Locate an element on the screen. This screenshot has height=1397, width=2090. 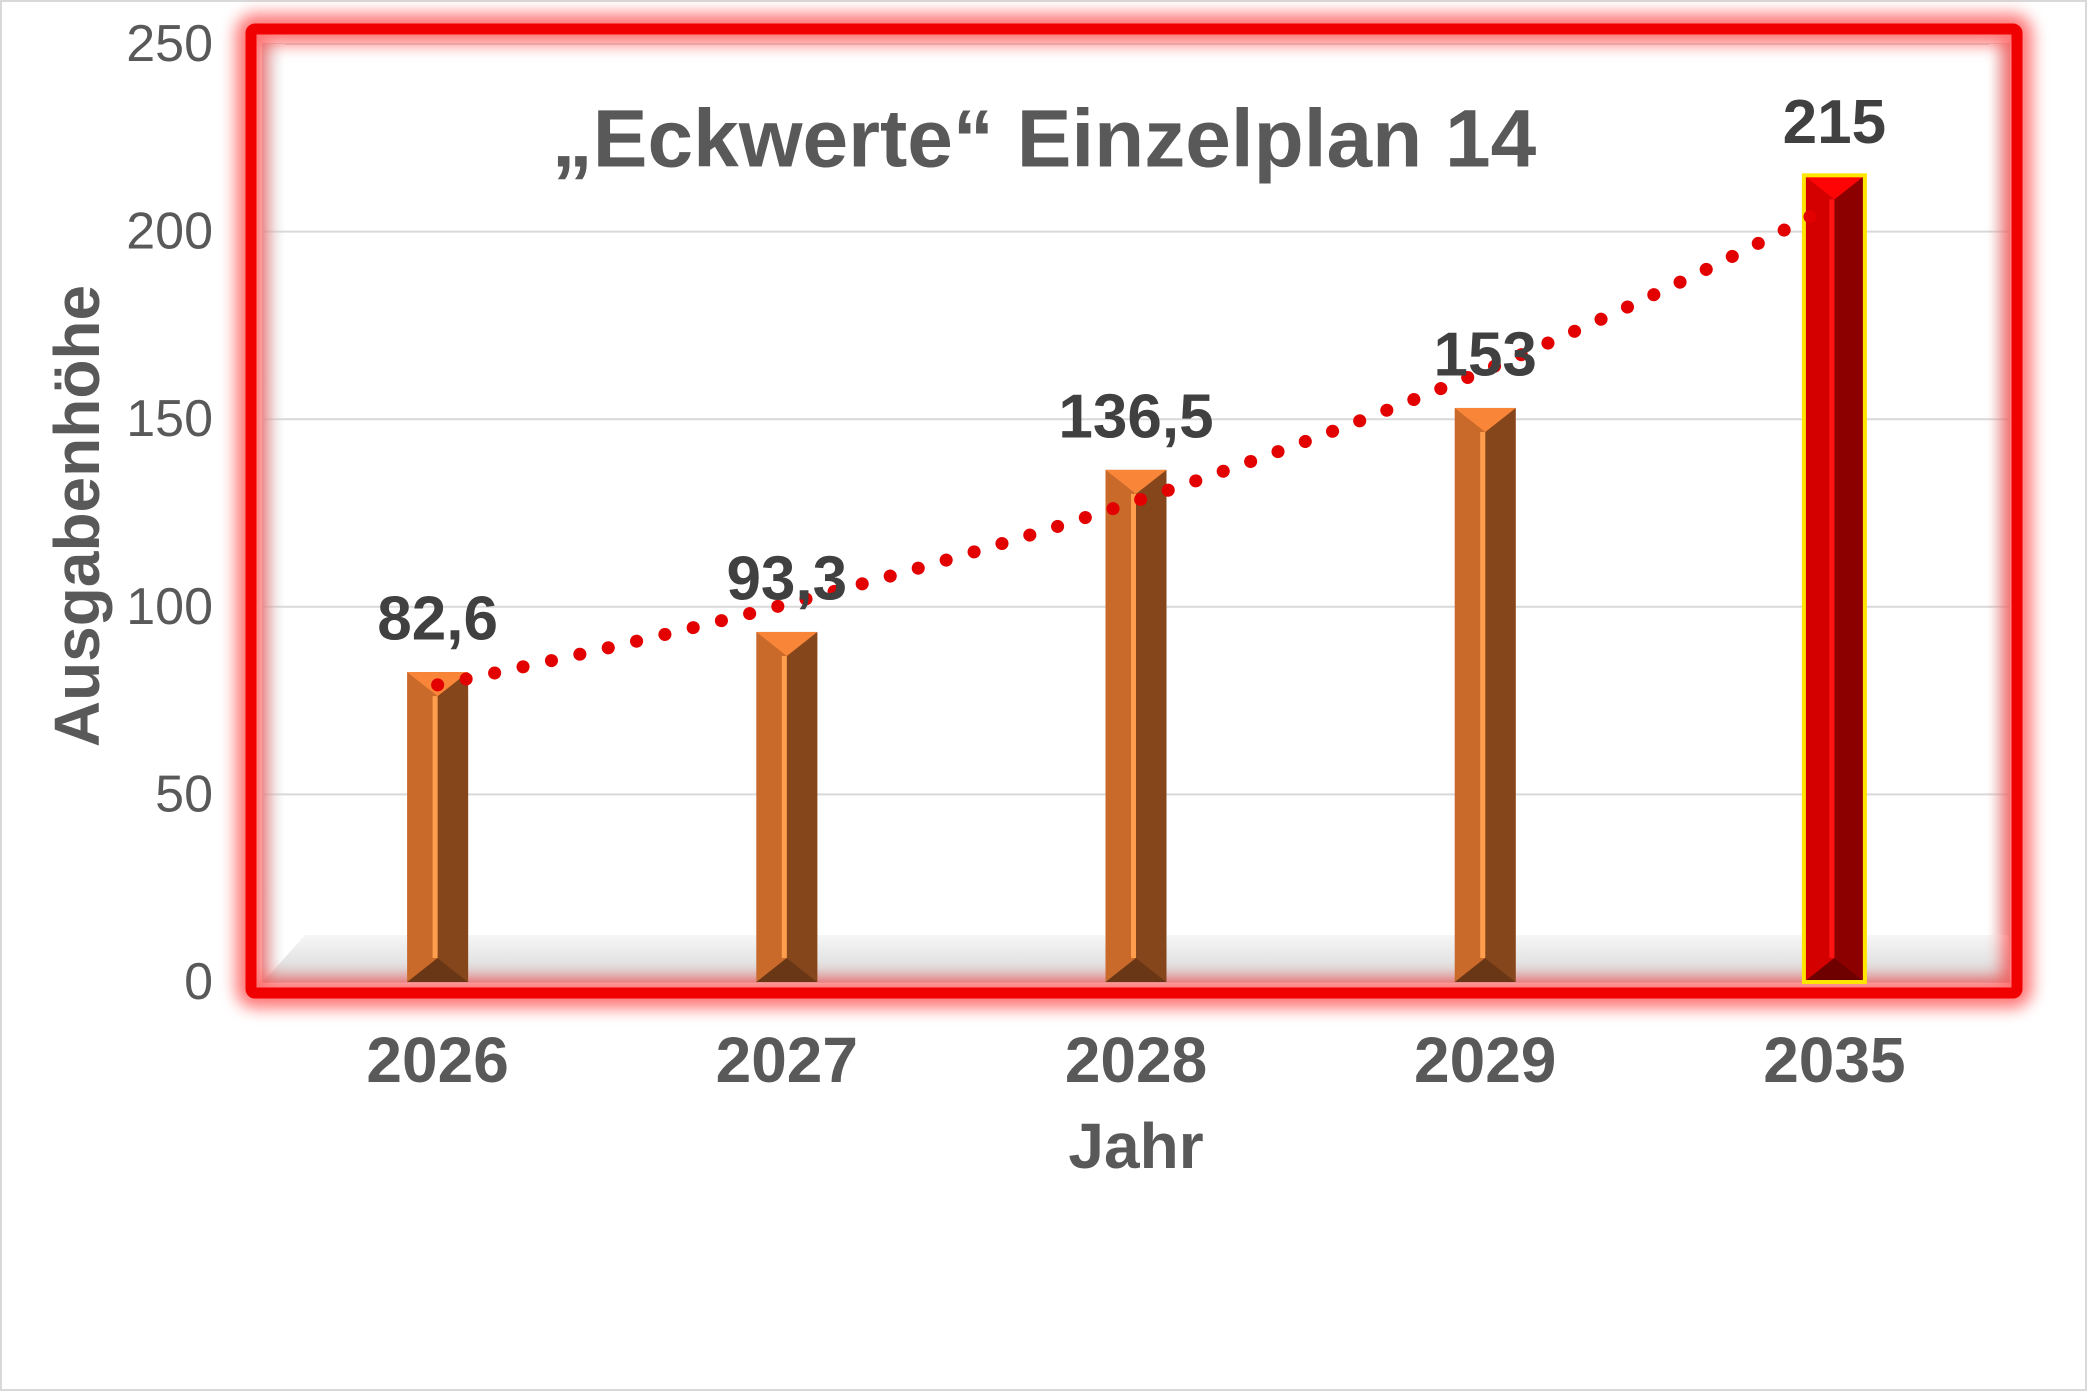
chart-title: „Eckwerte“ Einzelplan 14 is located at coordinates (1044, 139).